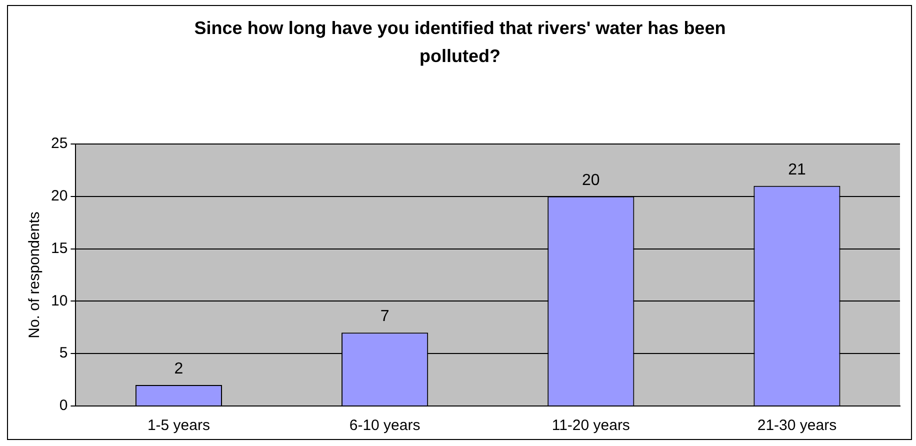 The width and height of the screenshot is (916, 446). I want to click on data-label: 2, so click(179, 369).